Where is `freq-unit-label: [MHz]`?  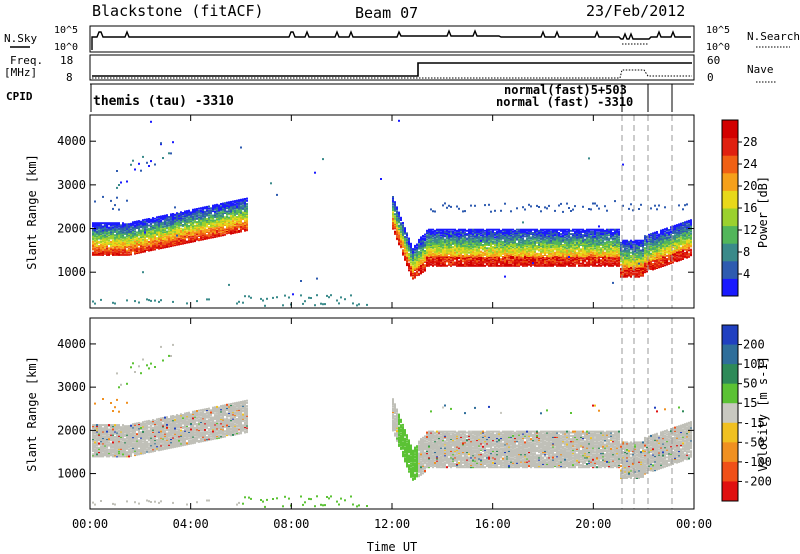 freq-unit-label: [MHz] is located at coordinates (20, 72).